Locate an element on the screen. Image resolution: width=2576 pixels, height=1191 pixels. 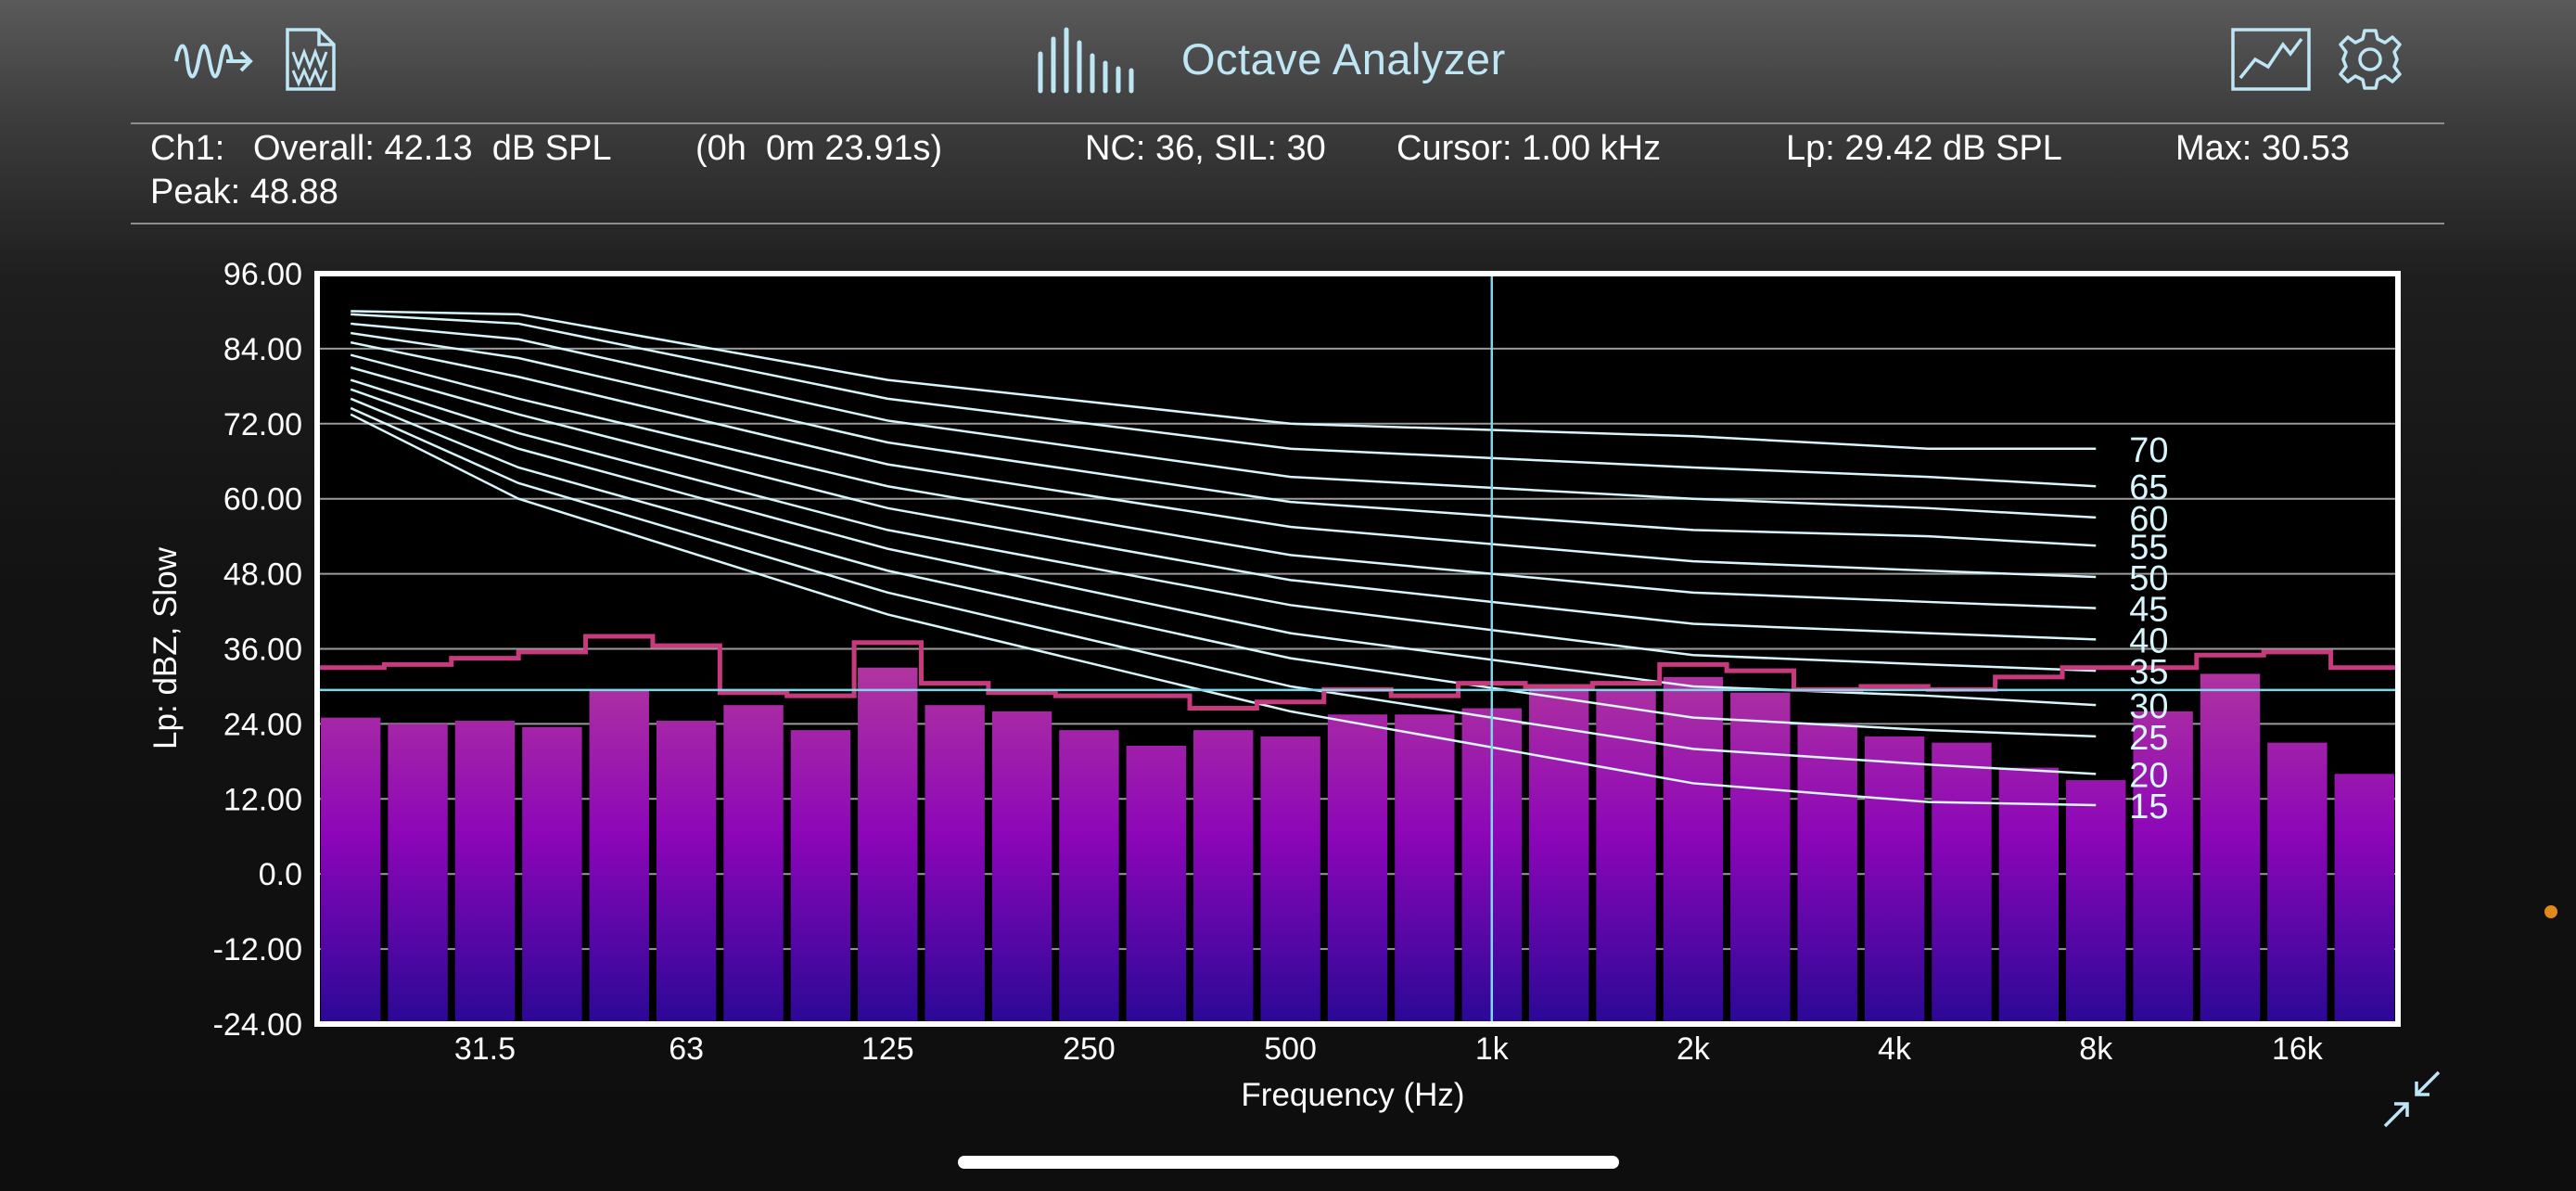
home-indicator is located at coordinates (1289, 1162).